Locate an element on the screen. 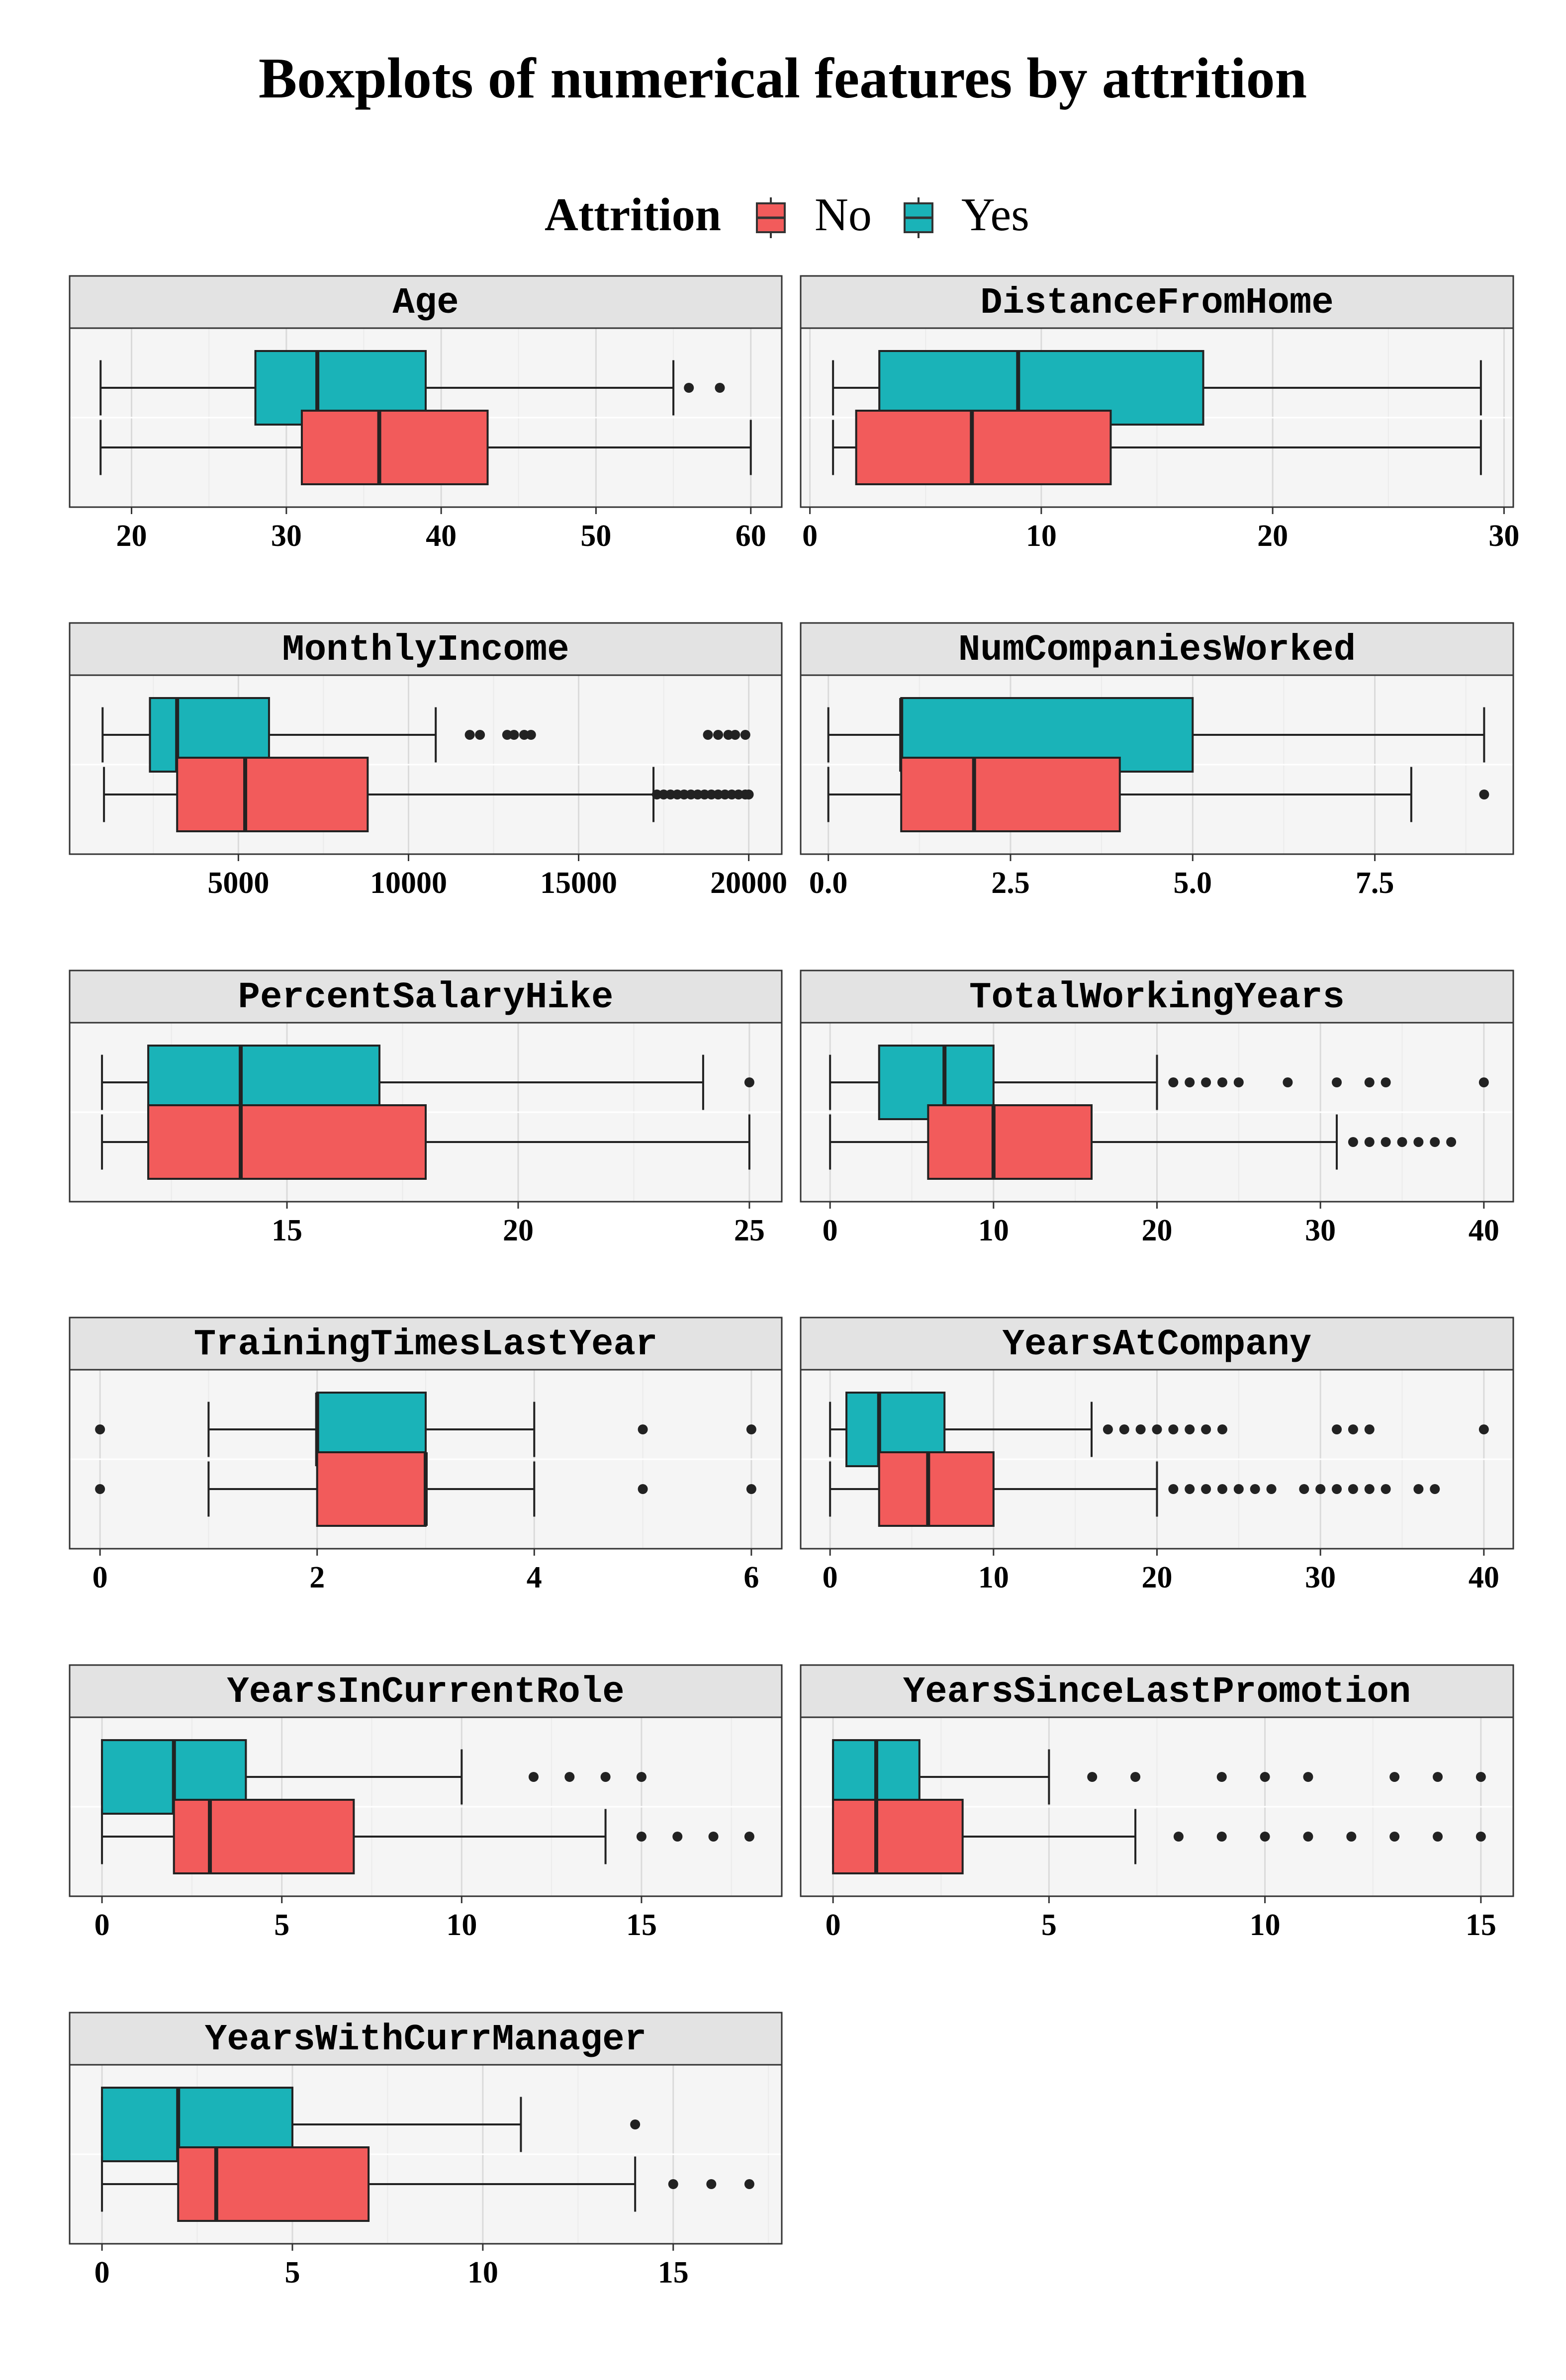  x-tick-label: 5000 is located at coordinates (238, 883).